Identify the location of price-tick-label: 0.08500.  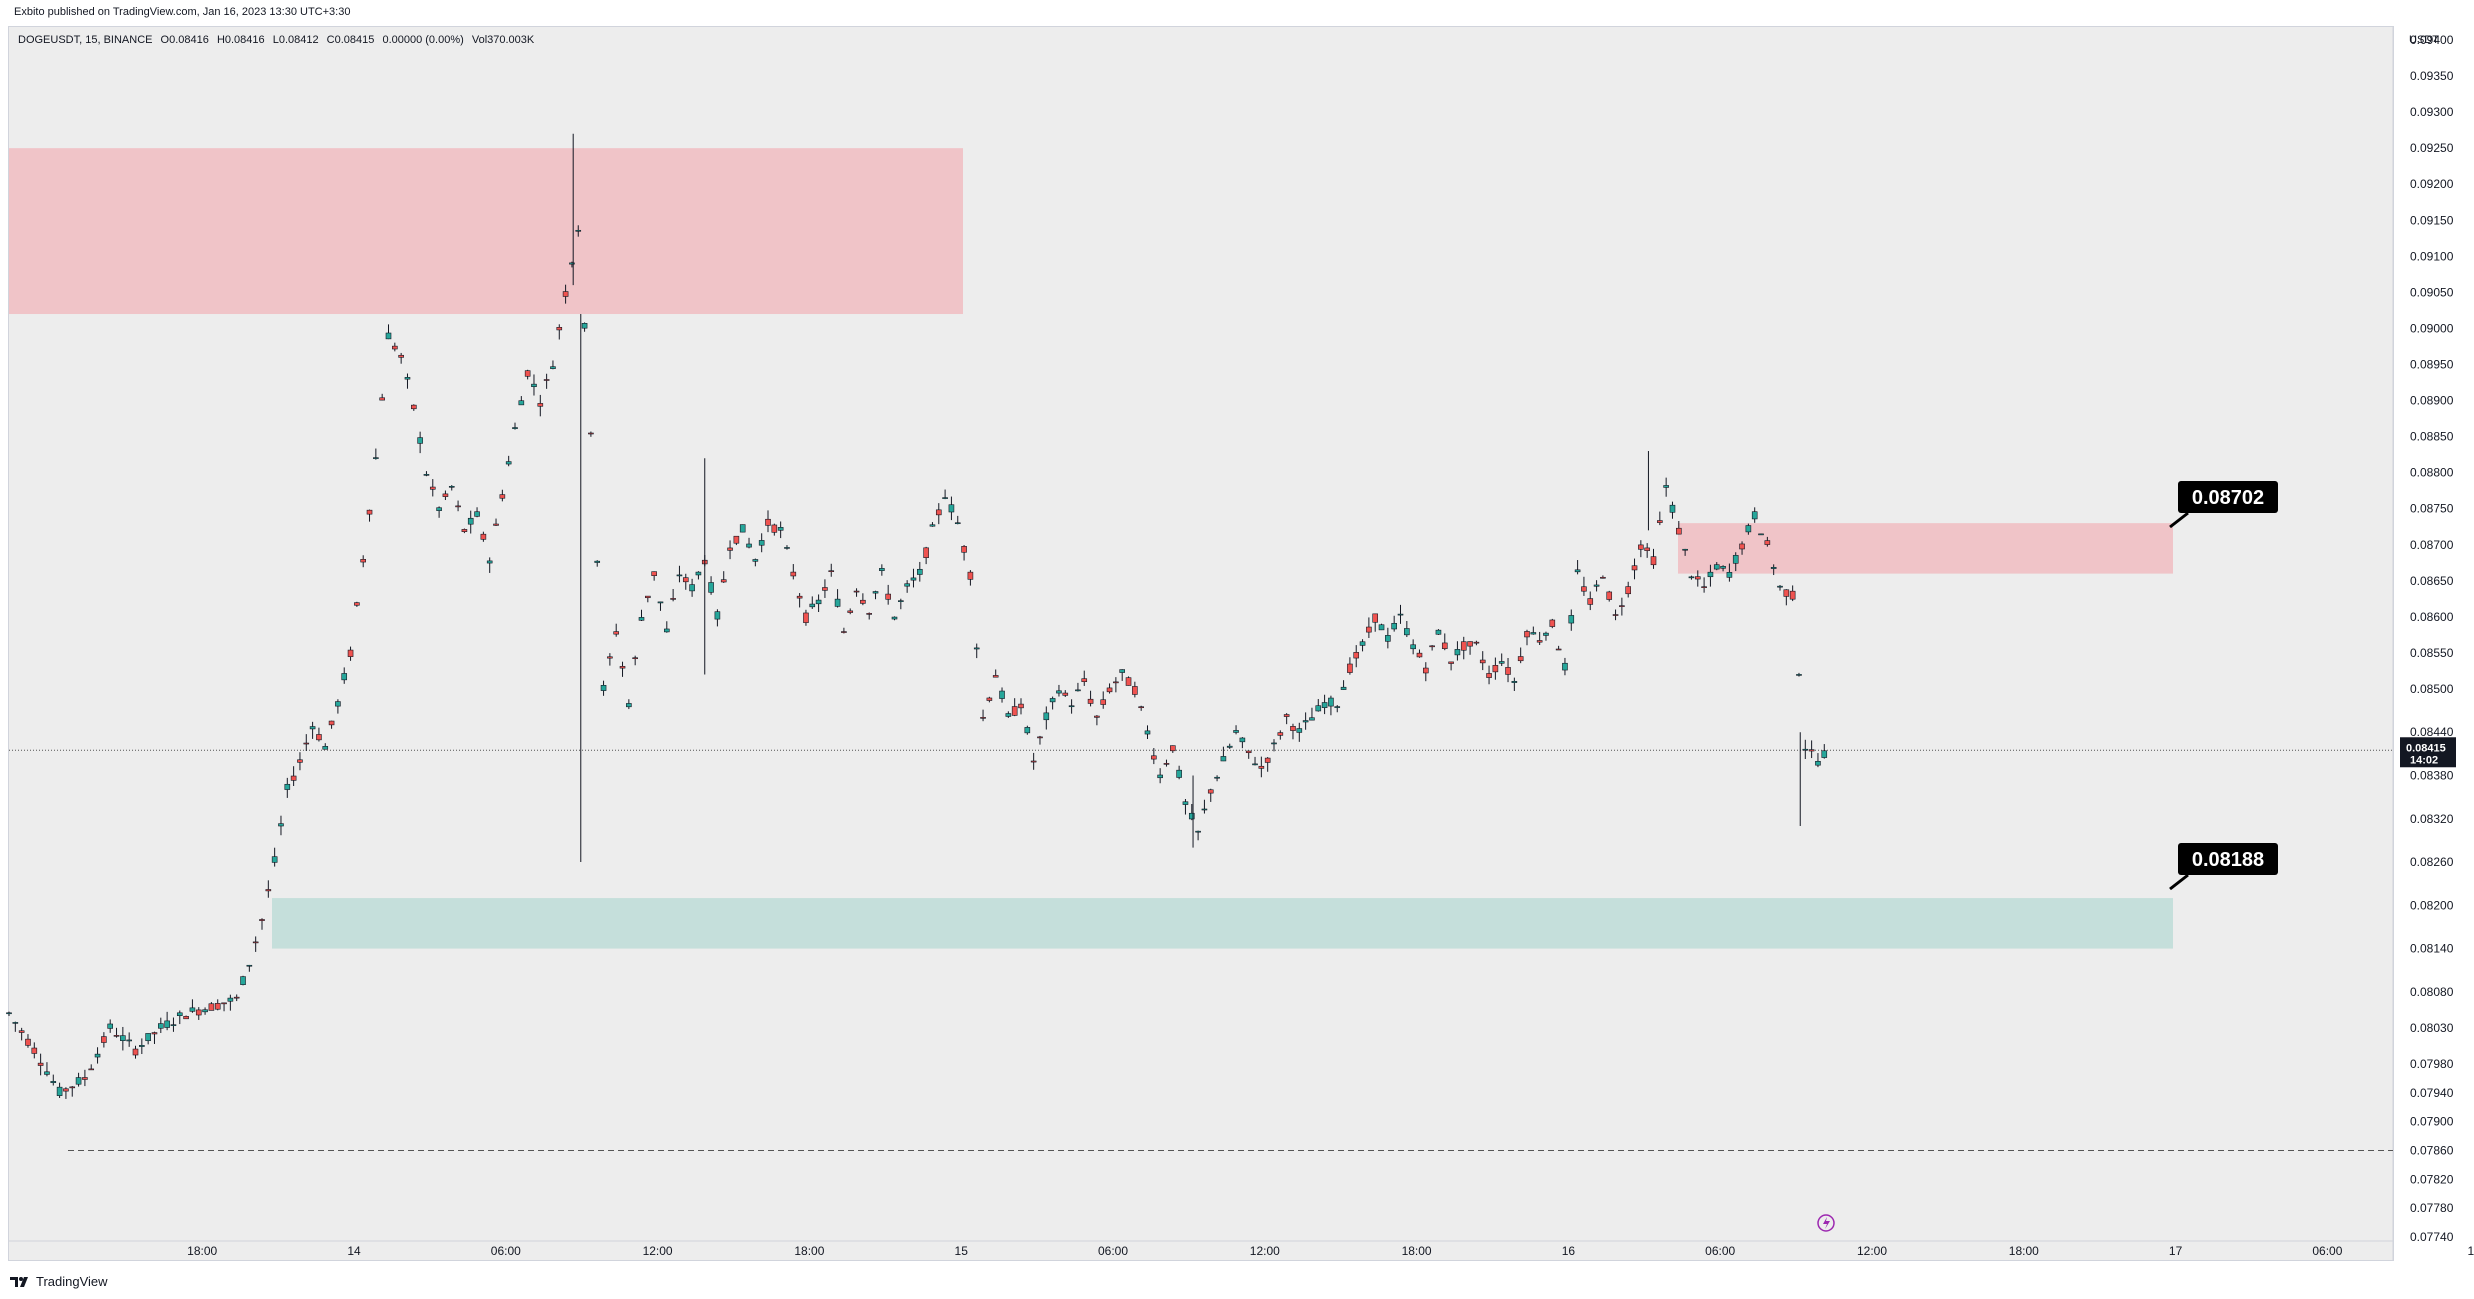
(2432, 689).